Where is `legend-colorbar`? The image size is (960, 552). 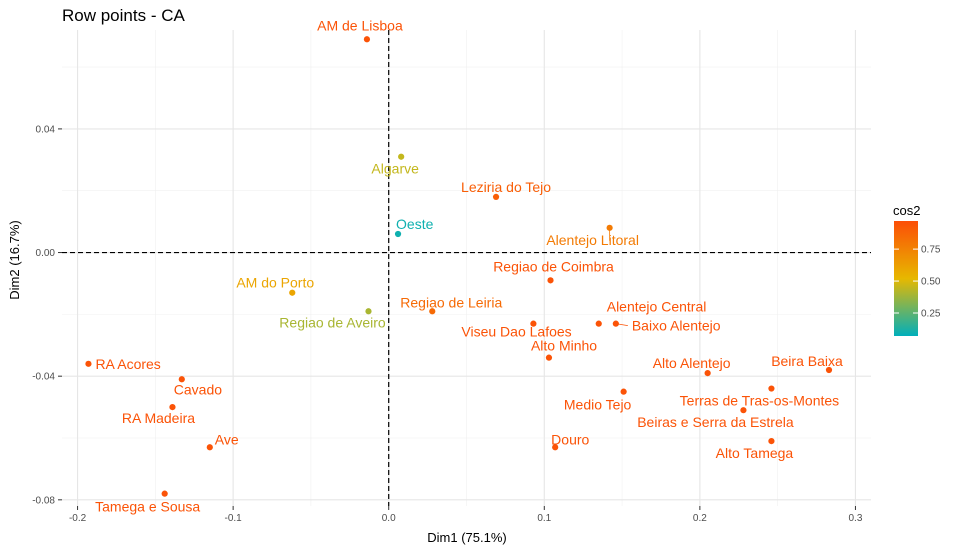
legend-colorbar is located at coordinates (906, 278).